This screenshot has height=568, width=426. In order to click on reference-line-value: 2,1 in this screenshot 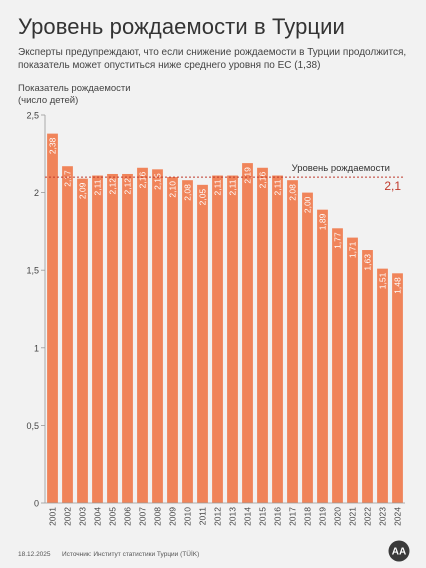, I will do `click(392, 186)`.